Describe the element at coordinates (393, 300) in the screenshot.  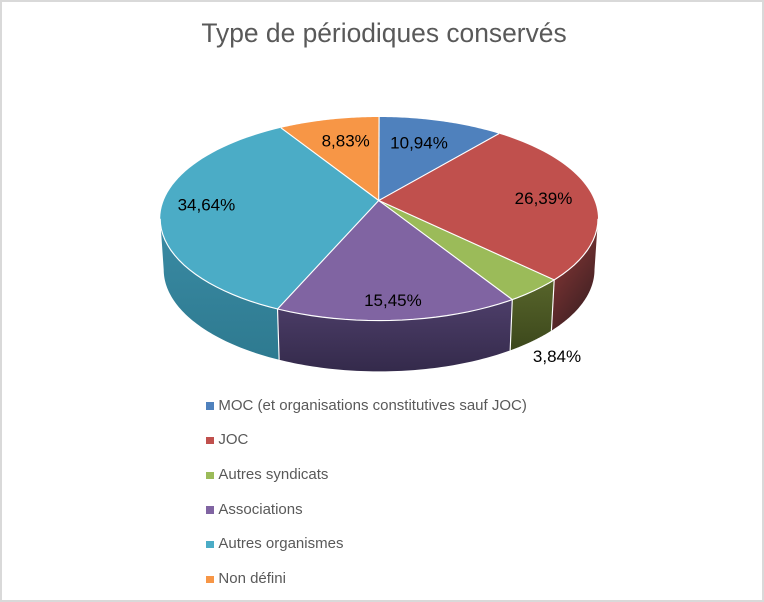
I see `svg-text: 15,45%` at that location.